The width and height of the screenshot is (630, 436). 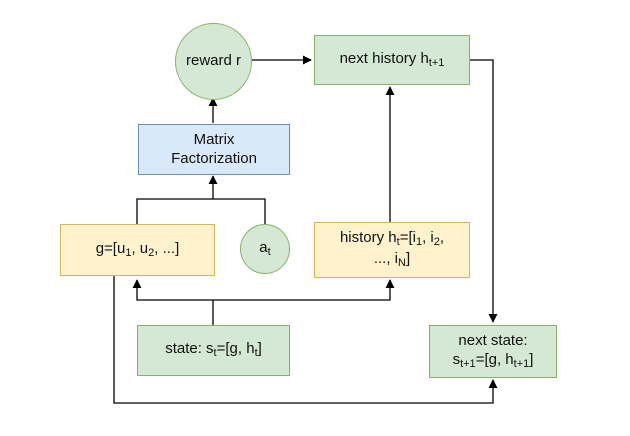 What do you see at coordinates (214, 158) in the screenshot?
I see `matrix-label-line2: Factorization` at bounding box center [214, 158].